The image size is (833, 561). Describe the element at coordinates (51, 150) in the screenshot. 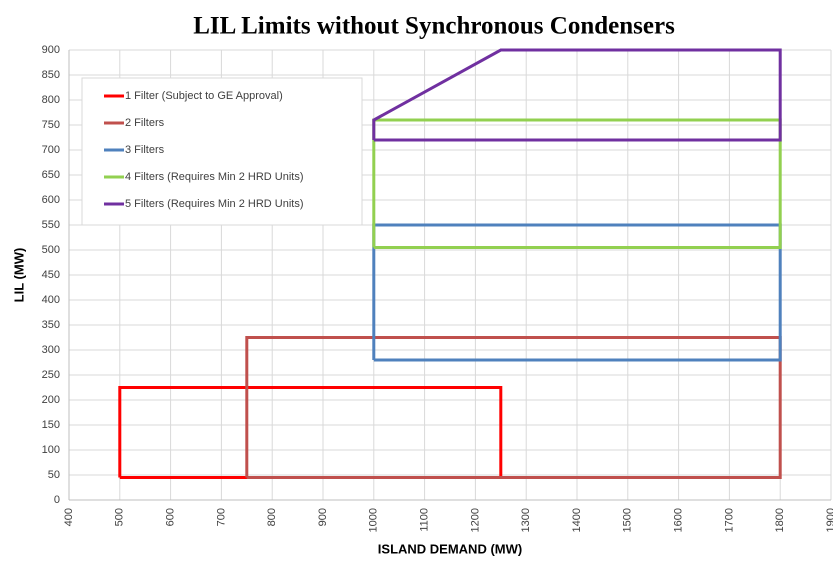

I see `y-tick-label: 700` at that location.